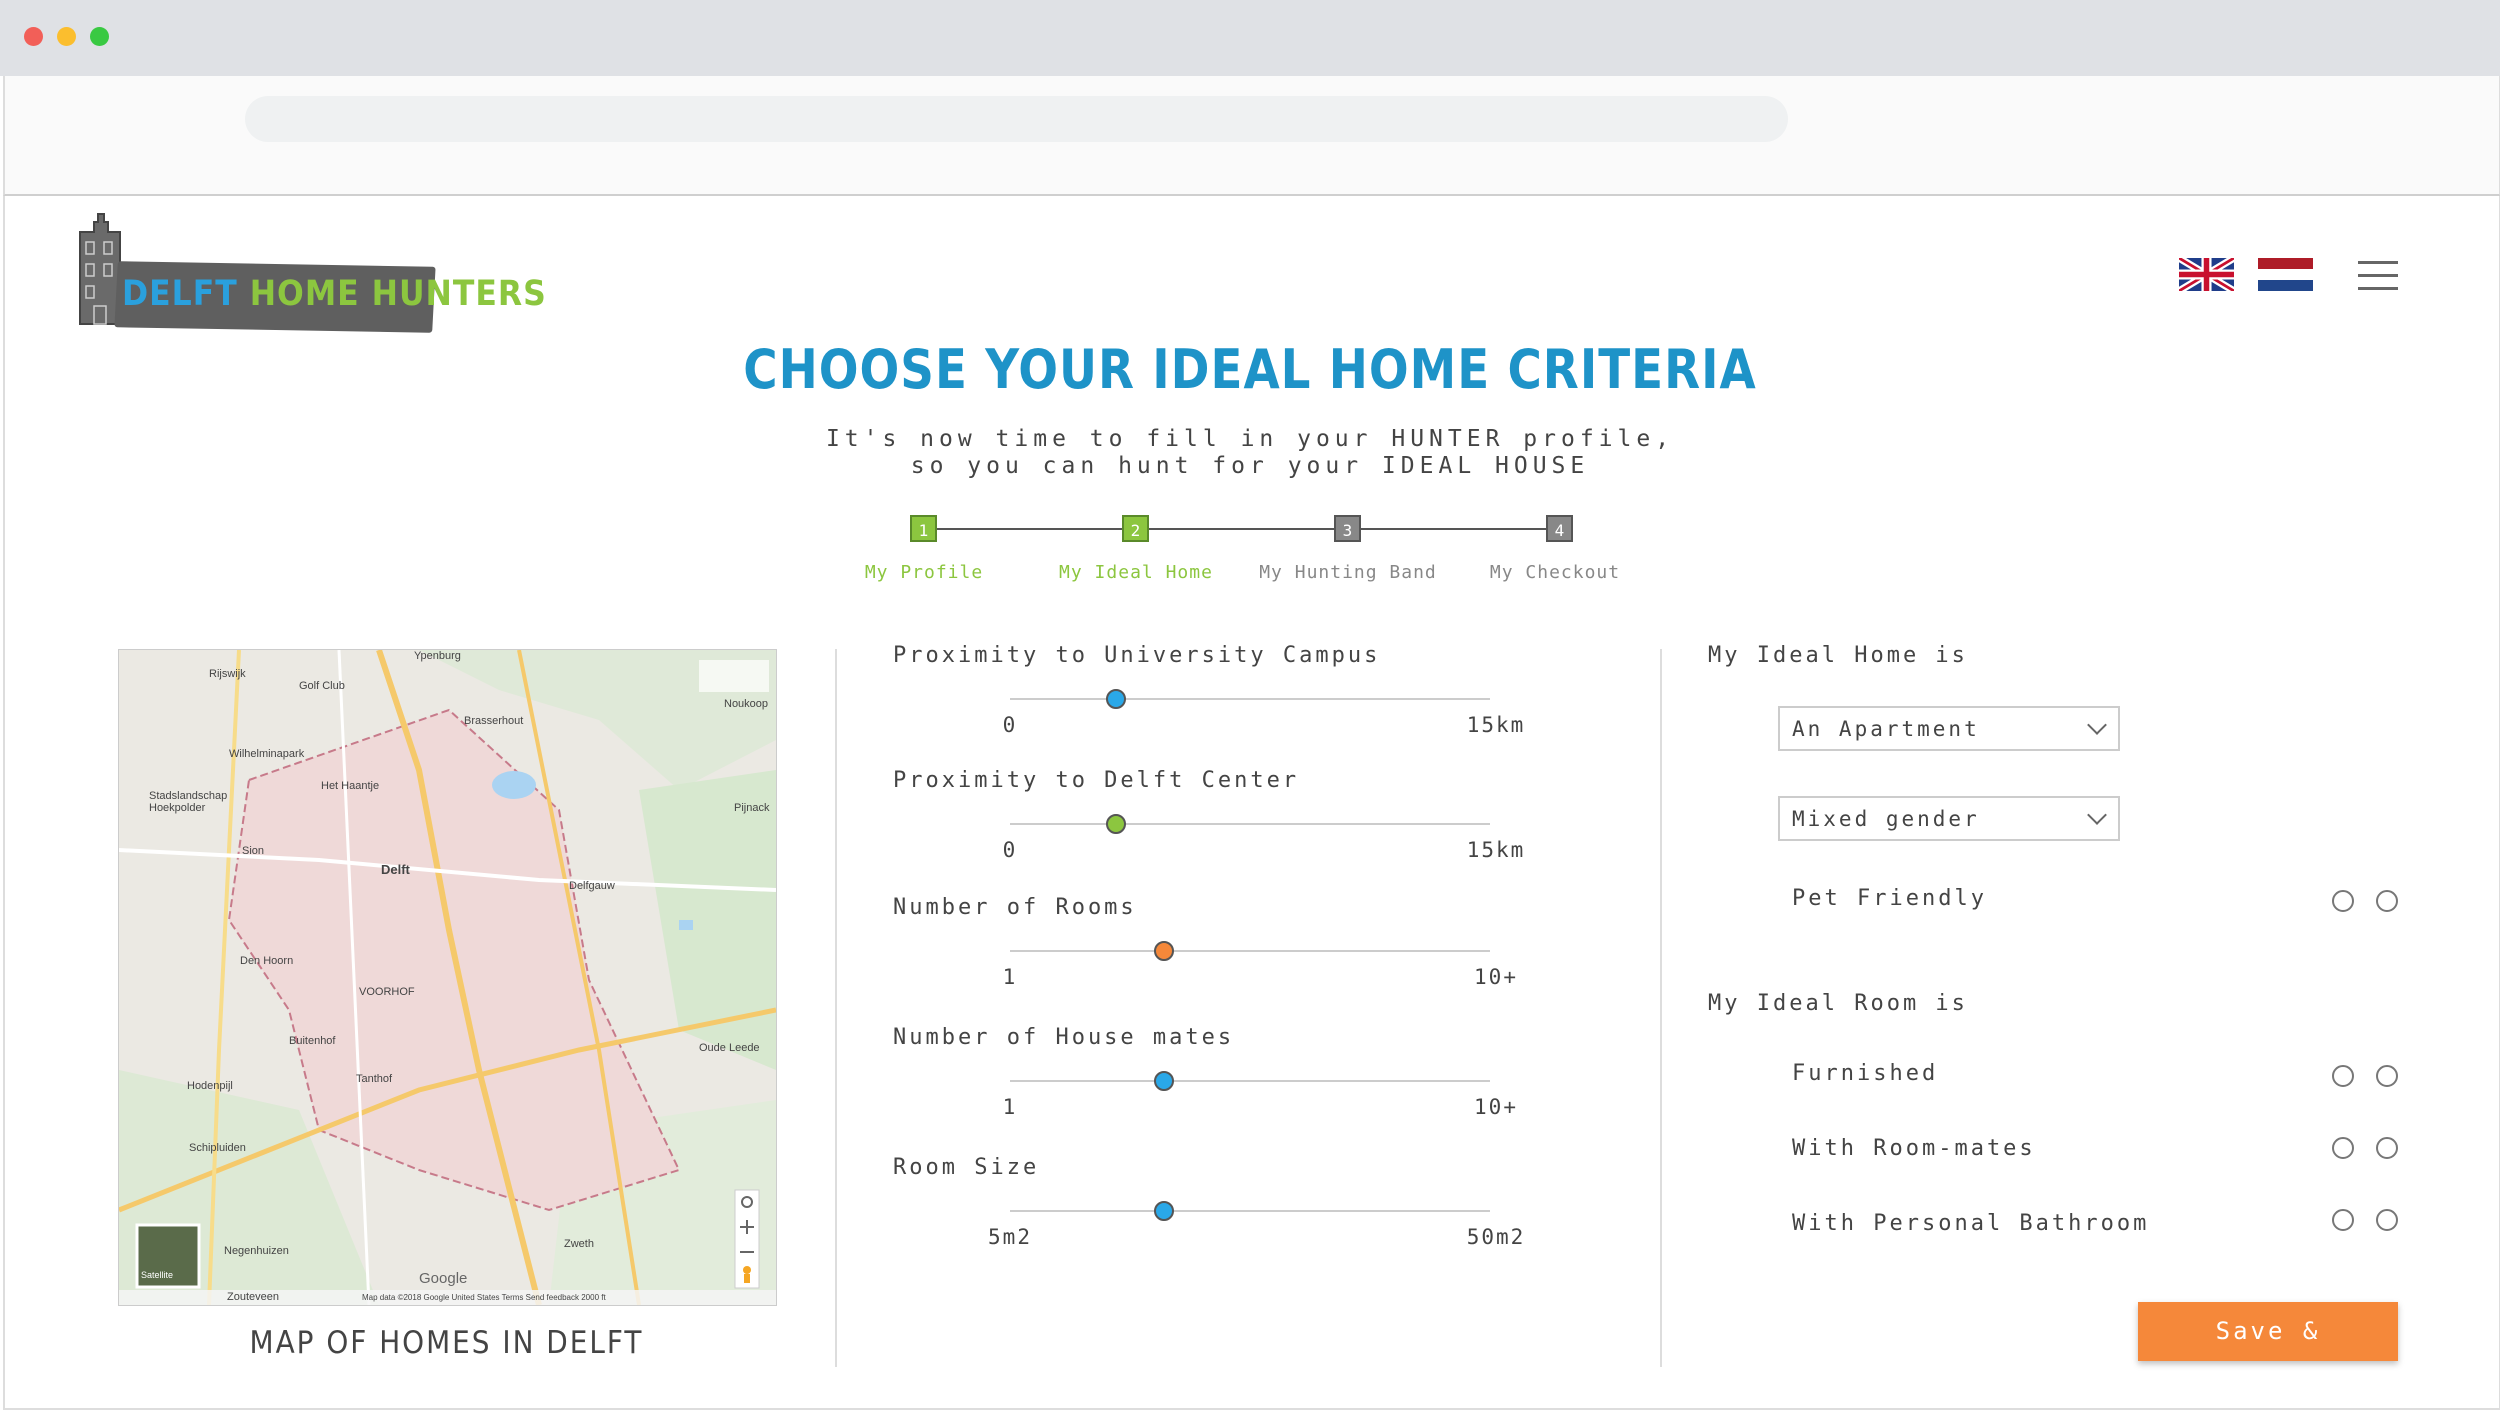 This screenshot has height=1420, width=2500. What do you see at coordinates (2343, 1076) in the screenshot?
I see `furnished-yes-radio` at bounding box center [2343, 1076].